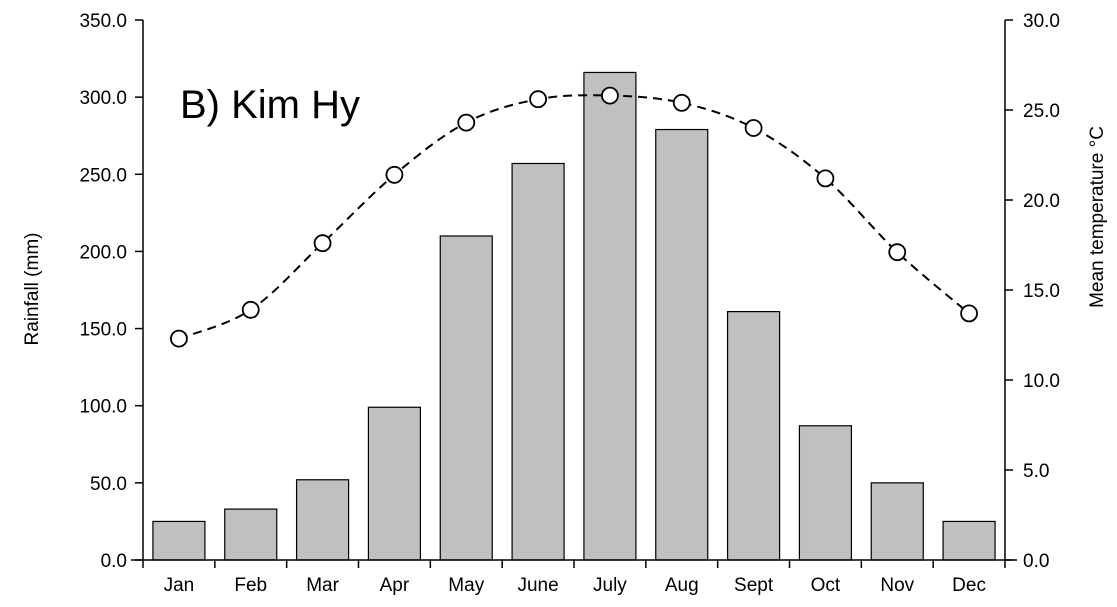  Describe the element at coordinates (466, 122) in the screenshot. I see `temperature-point-may` at that location.